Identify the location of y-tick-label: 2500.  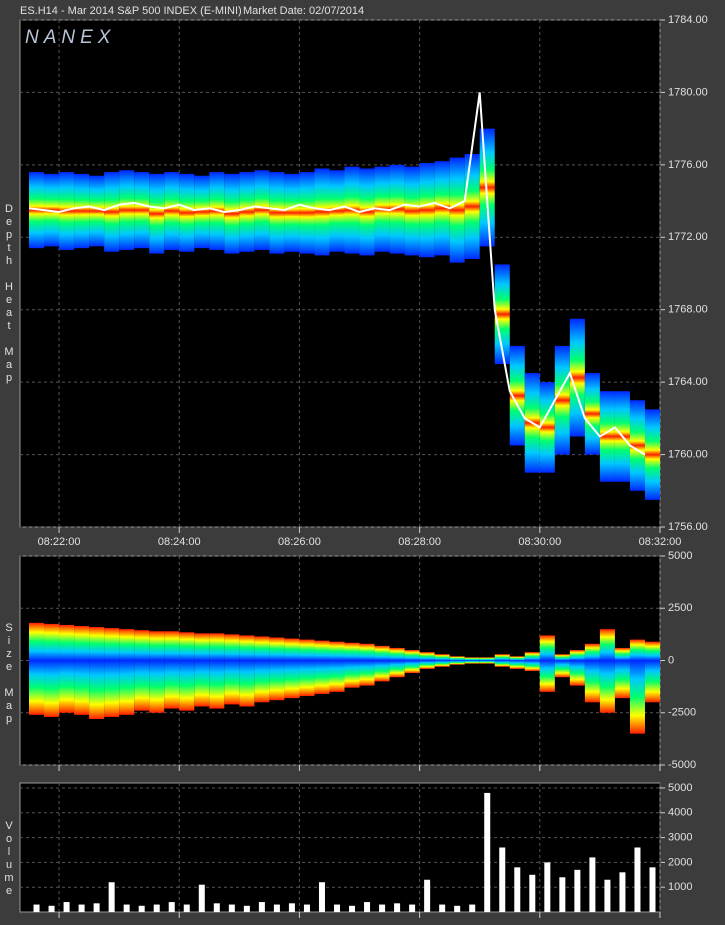
(680, 608).